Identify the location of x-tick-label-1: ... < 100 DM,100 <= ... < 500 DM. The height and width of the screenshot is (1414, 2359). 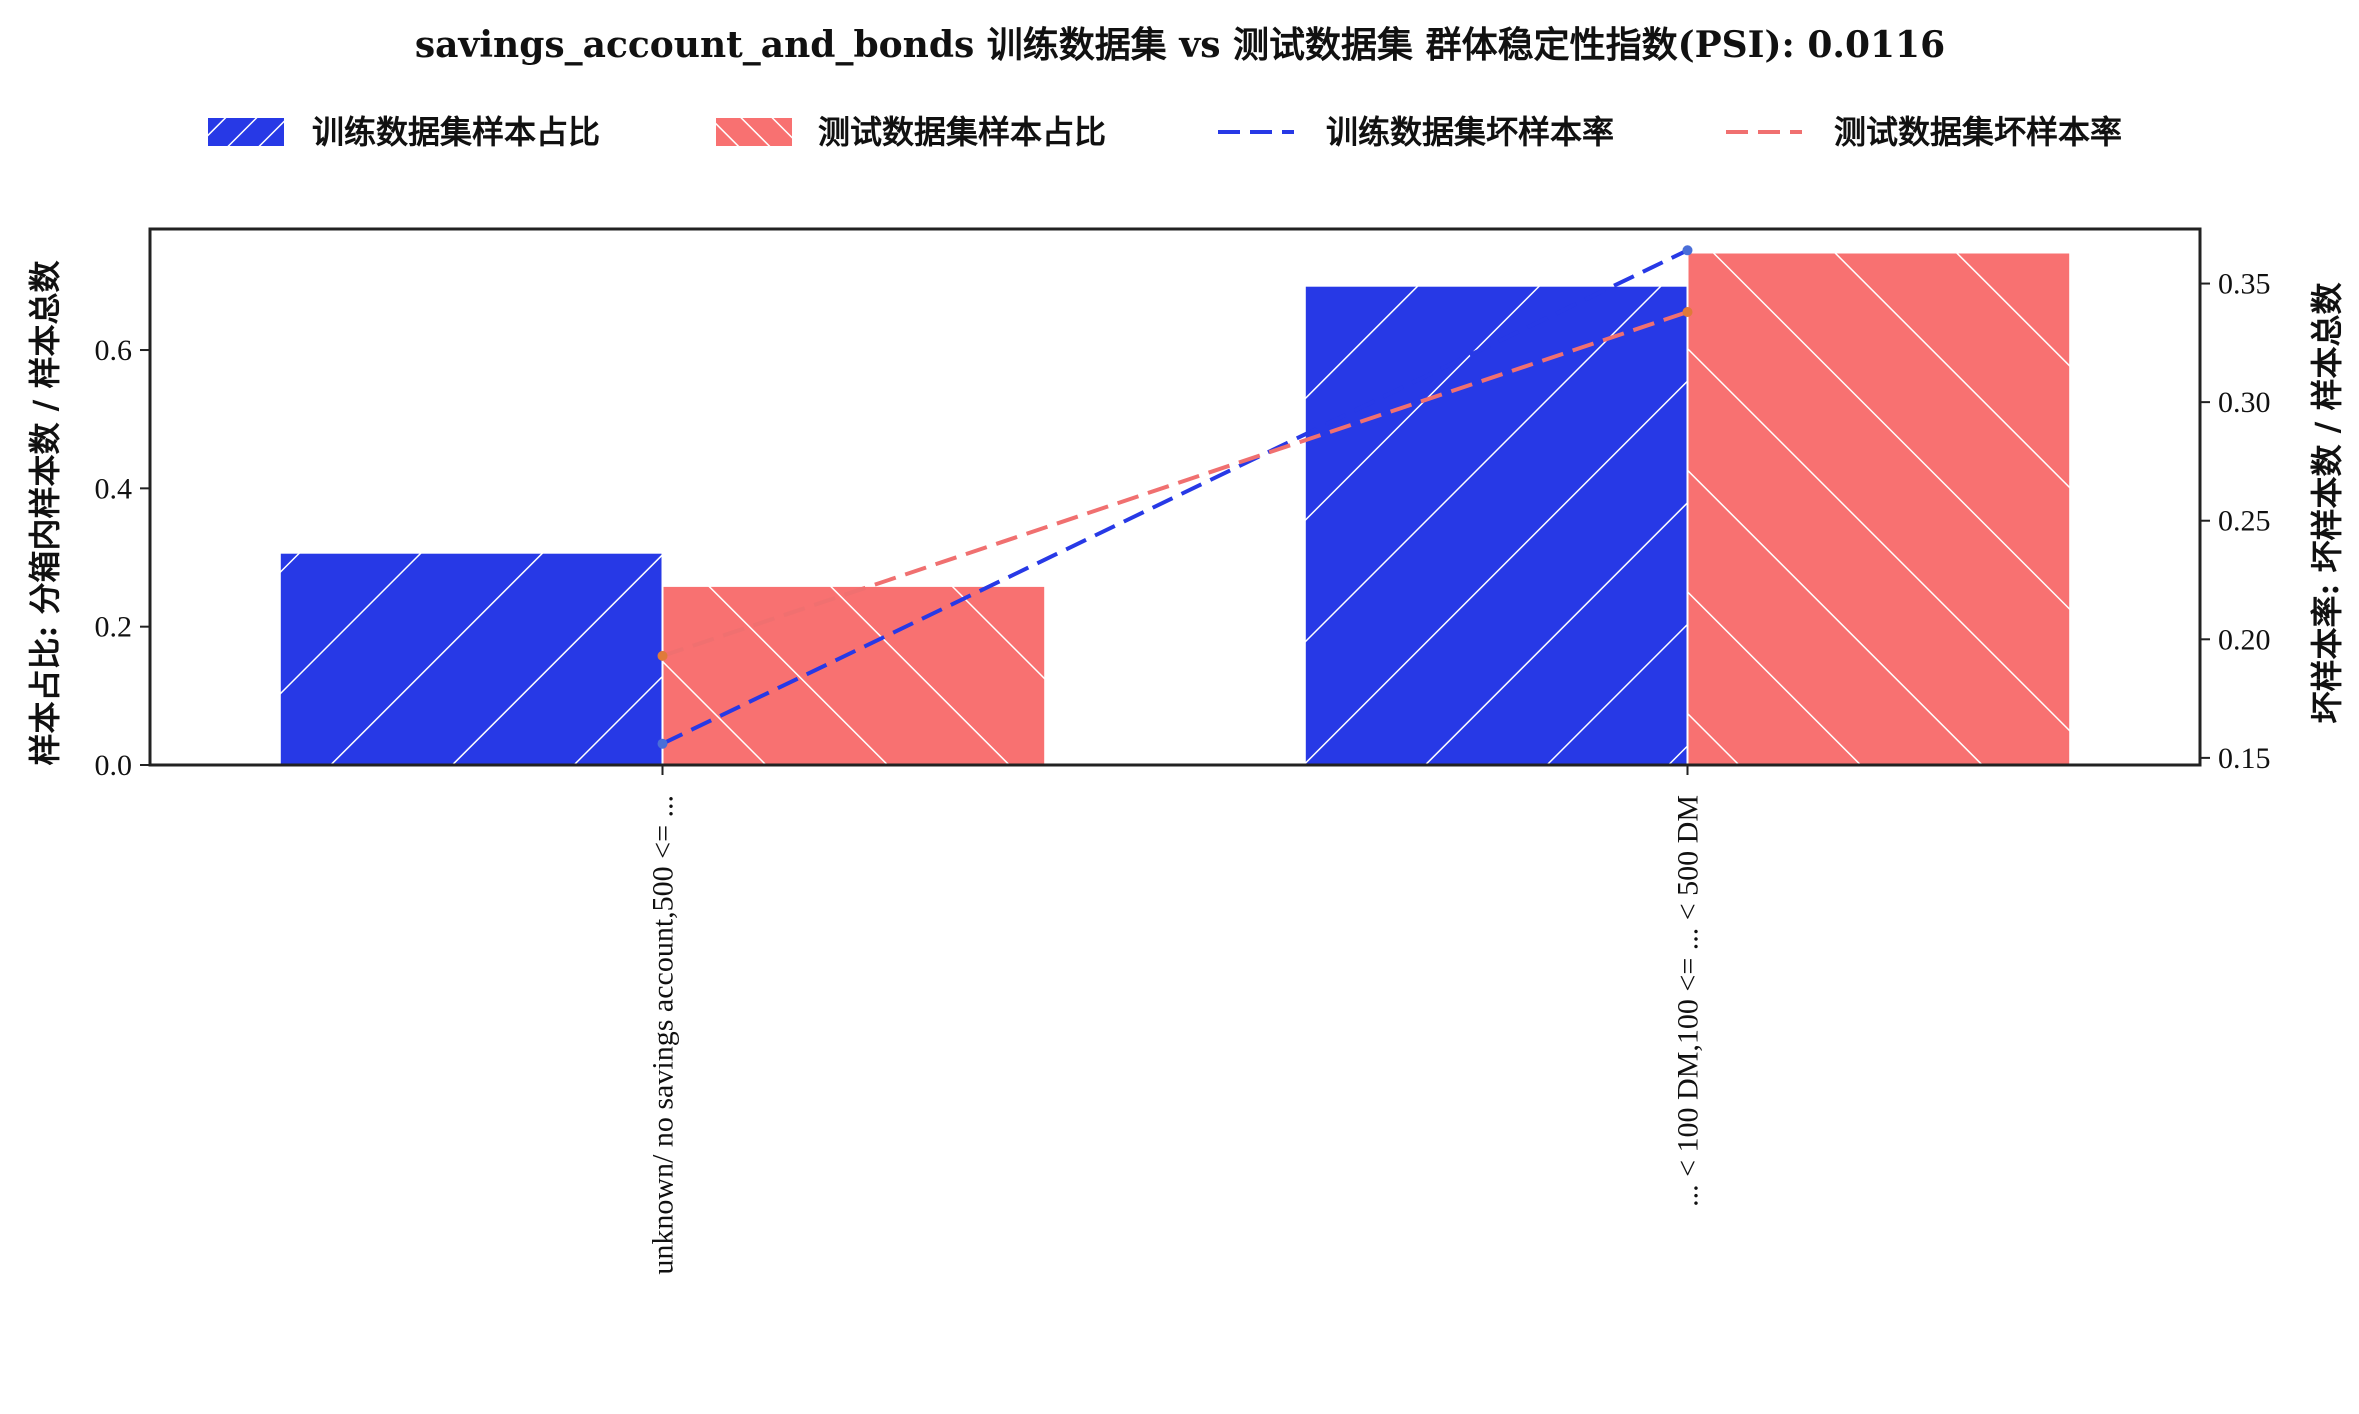
(1688, 1001).